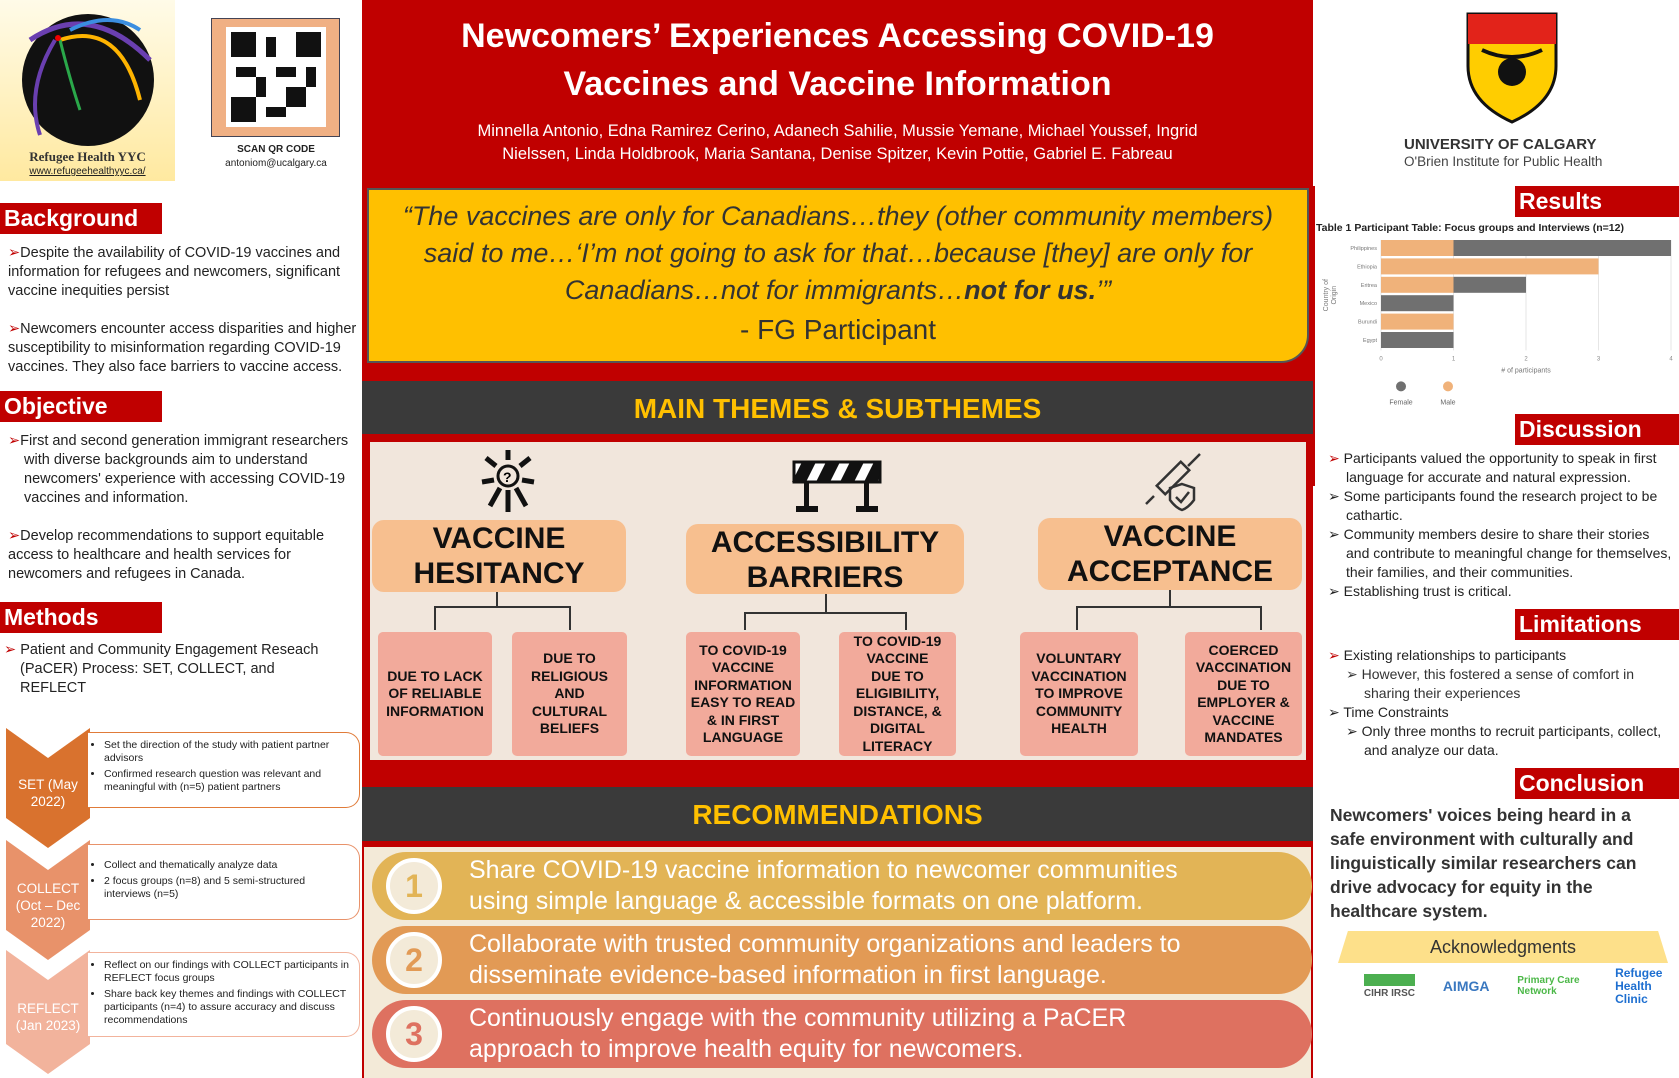 The height and width of the screenshot is (1078, 1679). What do you see at coordinates (81, 406) in the screenshot?
I see `objective-heading: Objective` at bounding box center [81, 406].